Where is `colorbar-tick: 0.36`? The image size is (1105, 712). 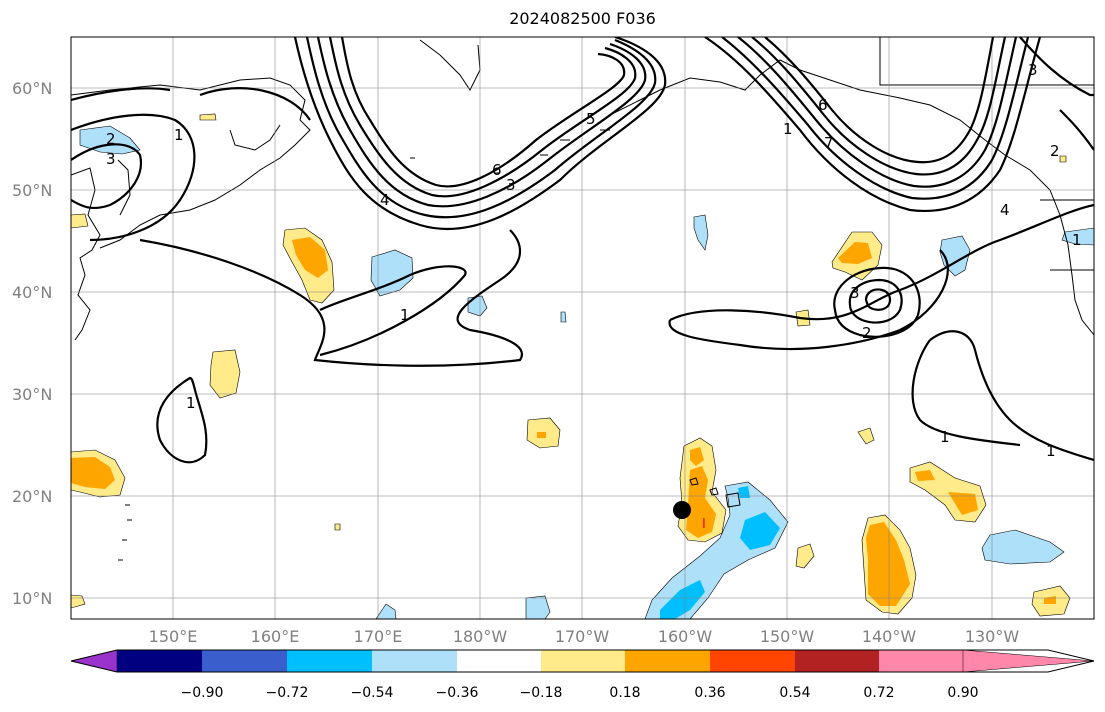
colorbar-tick: 0.36 is located at coordinates (709, 693).